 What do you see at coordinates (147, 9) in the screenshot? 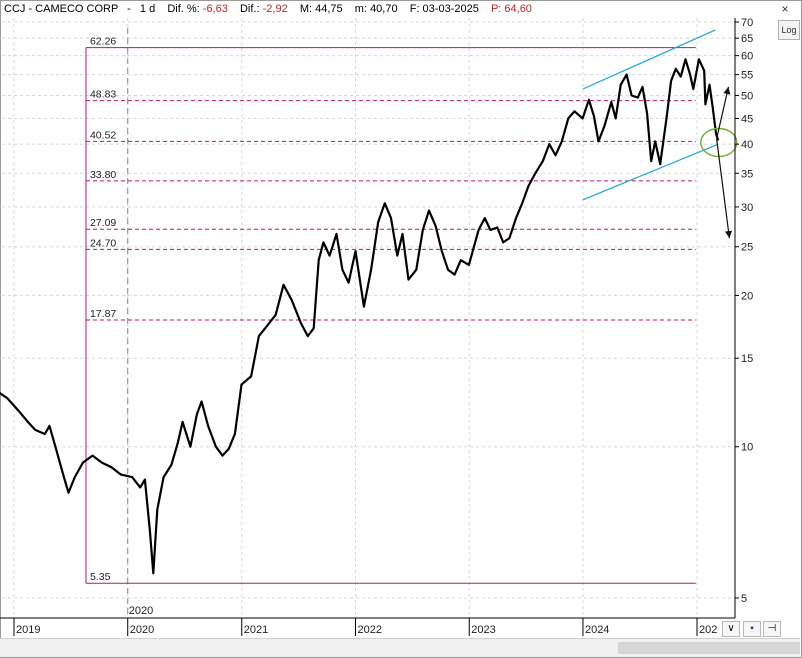
I see `timeframe-label: 1 d` at bounding box center [147, 9].